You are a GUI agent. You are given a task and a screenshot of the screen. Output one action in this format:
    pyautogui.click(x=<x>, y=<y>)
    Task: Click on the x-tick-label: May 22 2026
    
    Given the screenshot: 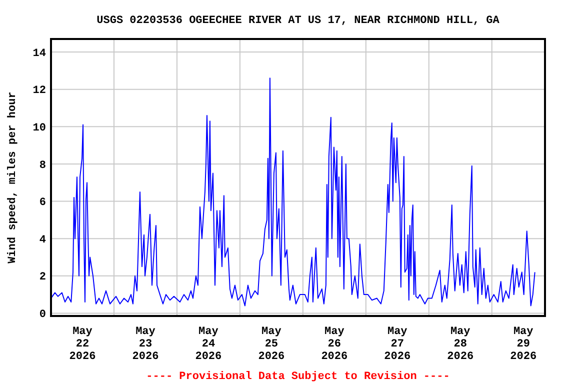 What is the action you would take?
    pyautogui.click(x=82, y=344)
    